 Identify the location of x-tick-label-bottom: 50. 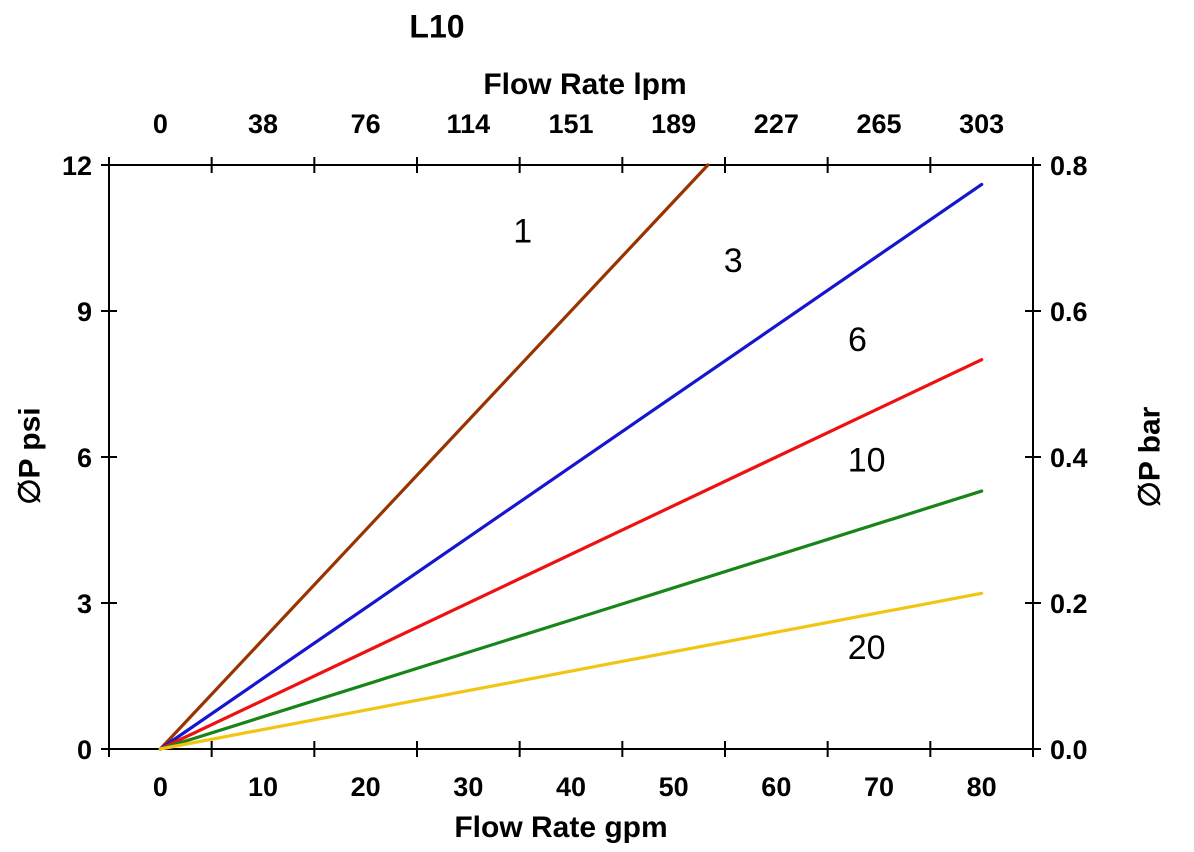
(674, 787).